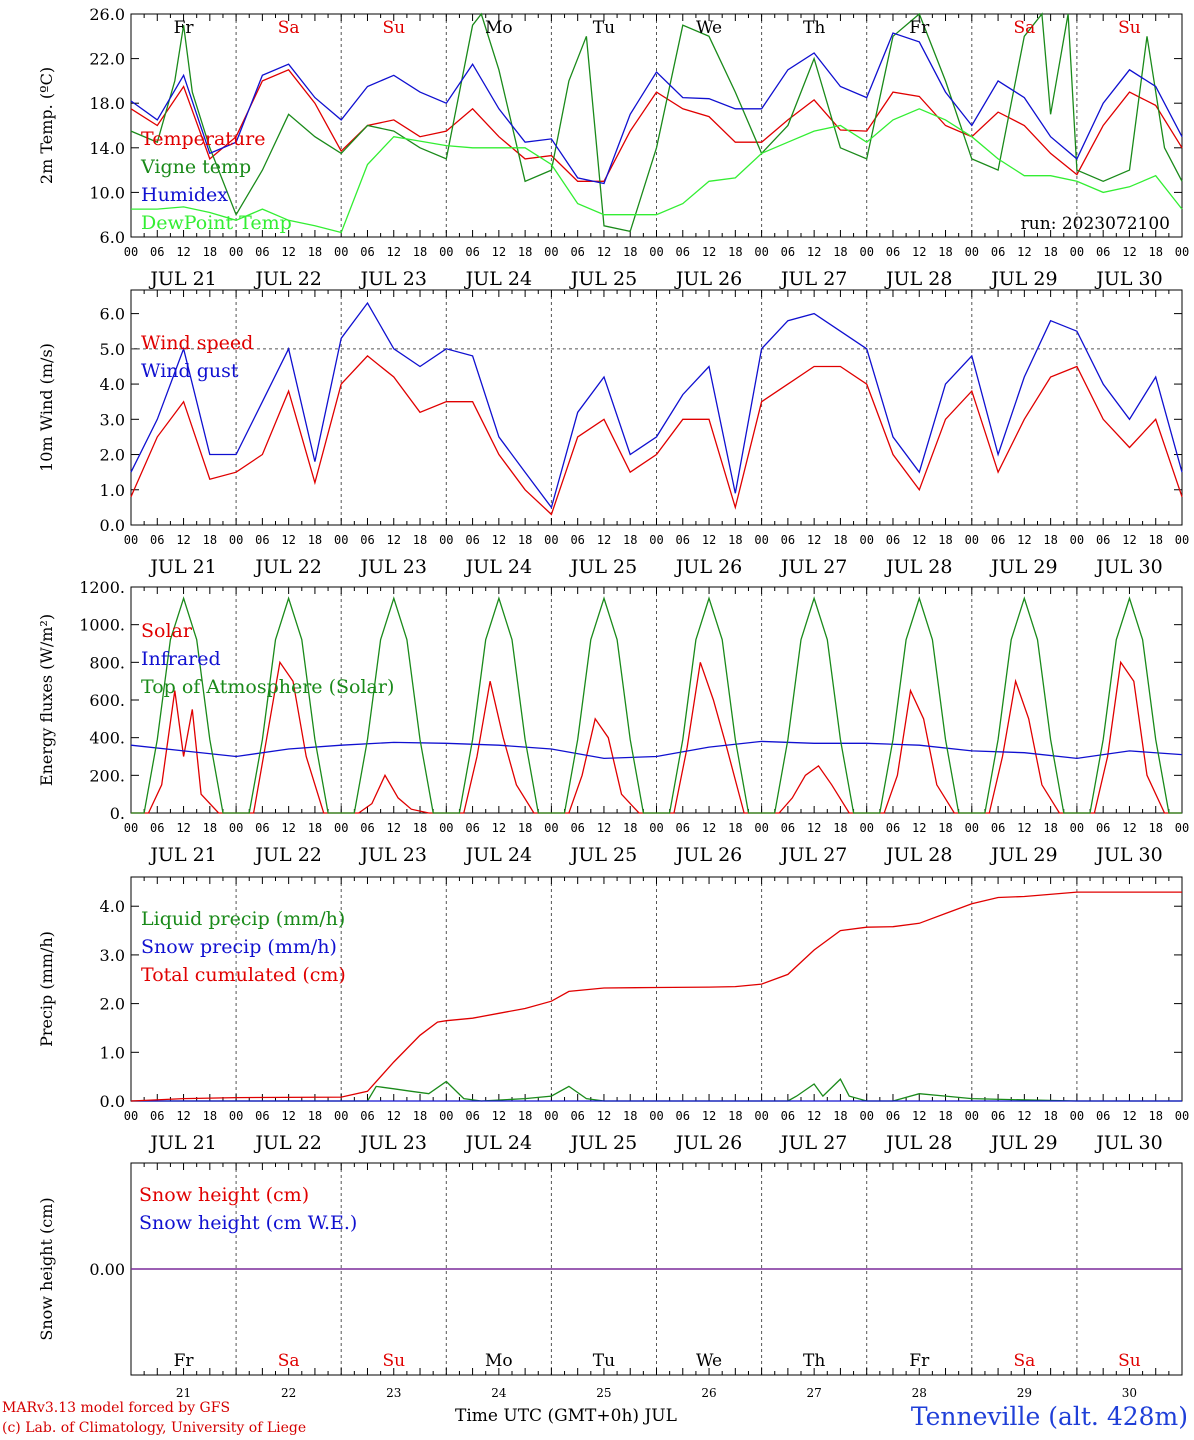  I want to click on date-label: 22, so click(288, 1393).